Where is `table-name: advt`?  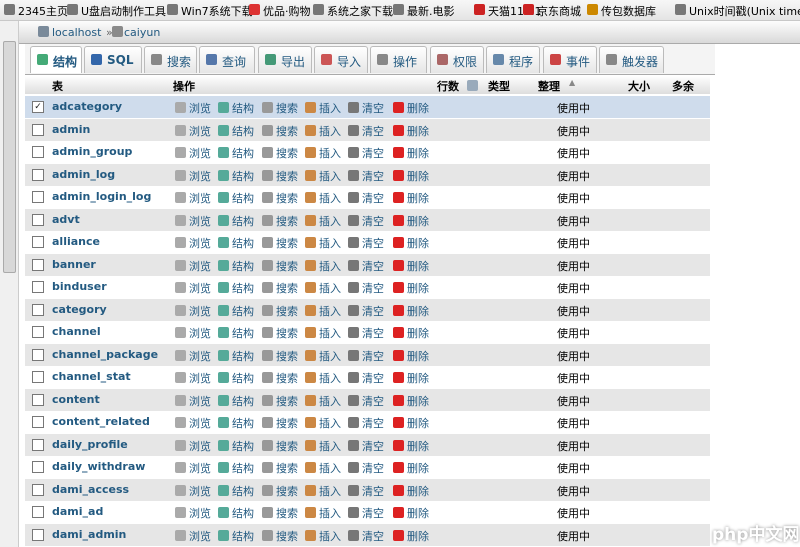
table-name: advt is located at coordinates (66, 219).